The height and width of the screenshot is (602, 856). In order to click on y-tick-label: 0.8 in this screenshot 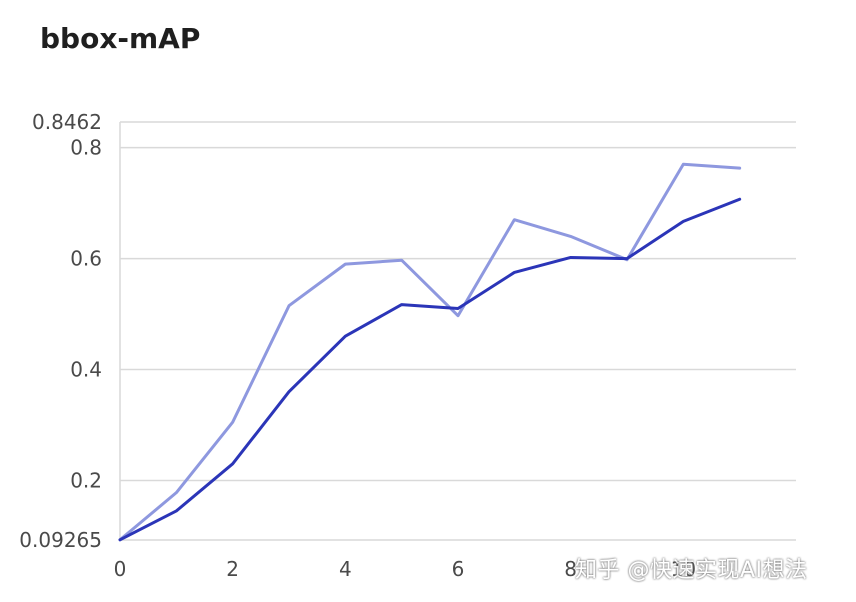, I will do `click(86, 148)`.